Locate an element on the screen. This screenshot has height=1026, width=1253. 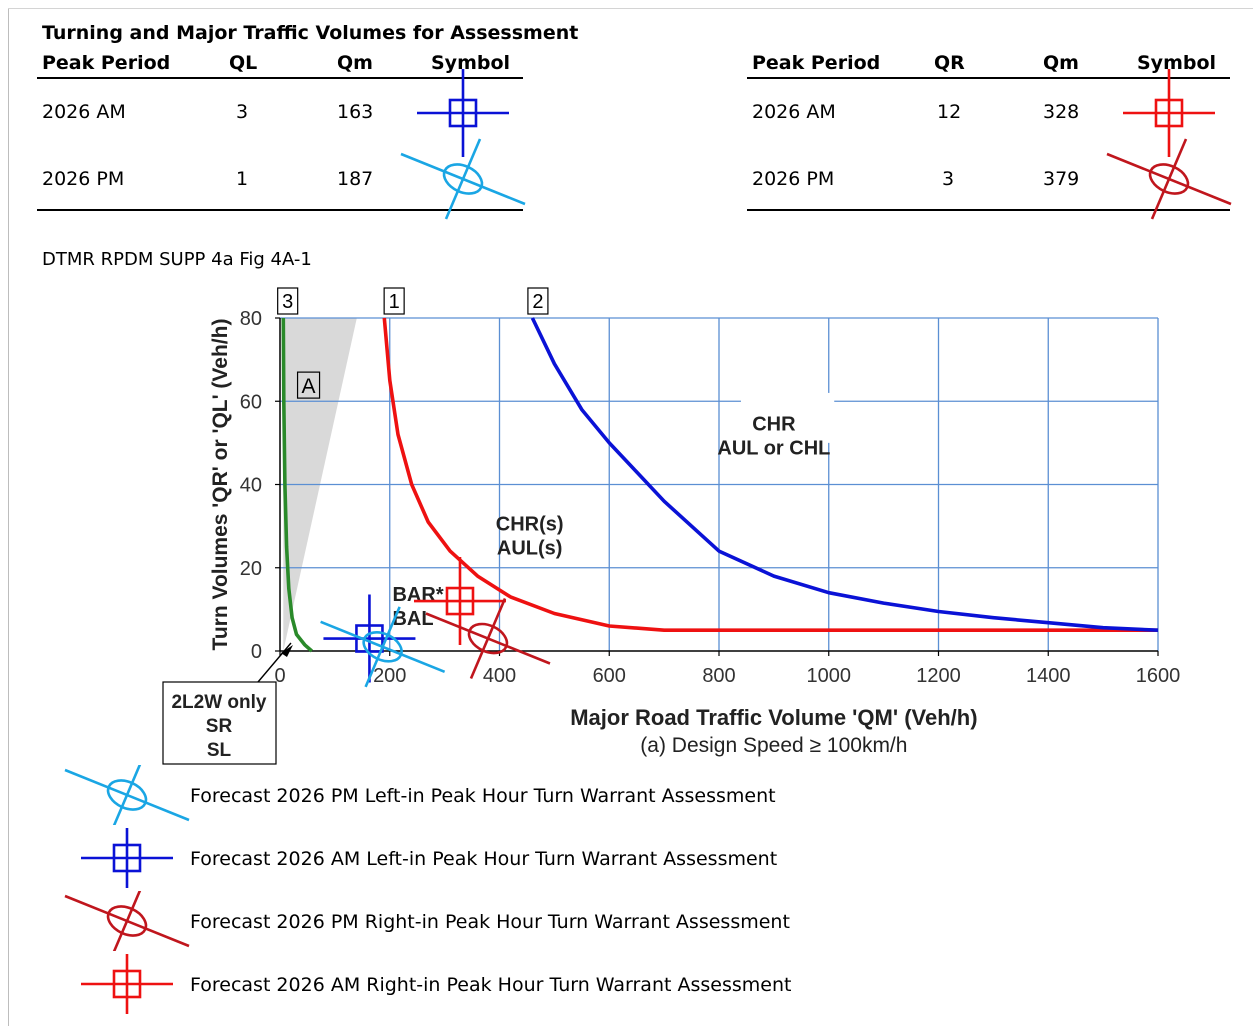
region-a-frame is located at coordinates (308, 385).